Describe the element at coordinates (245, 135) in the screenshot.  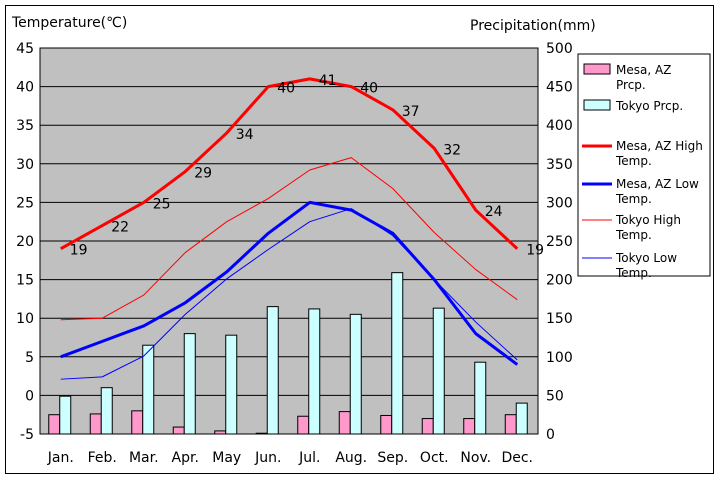
I see `data-label: 34` at that location.